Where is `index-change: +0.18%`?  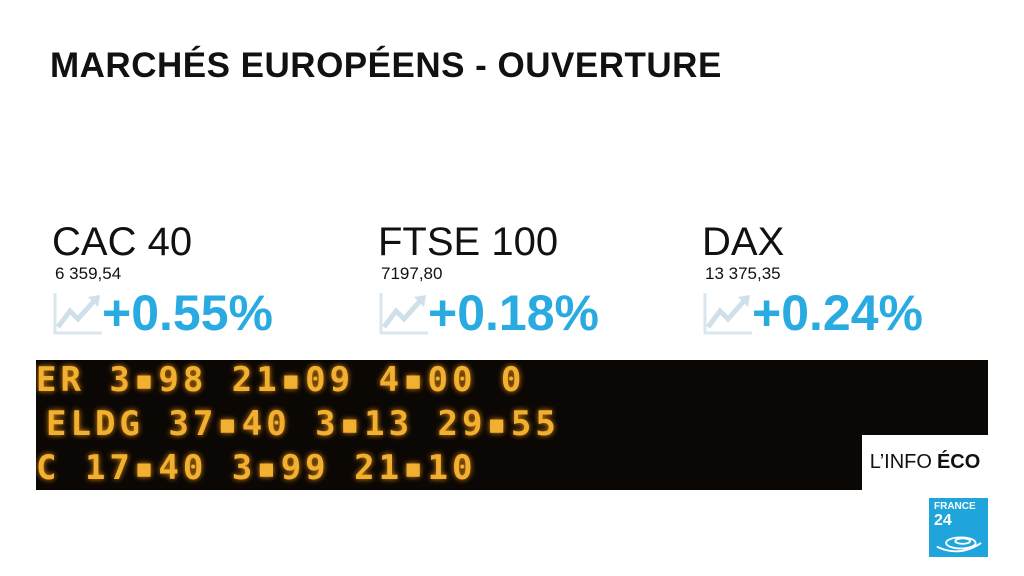
index-change: +0.18% is located at coordinates (513, 313).